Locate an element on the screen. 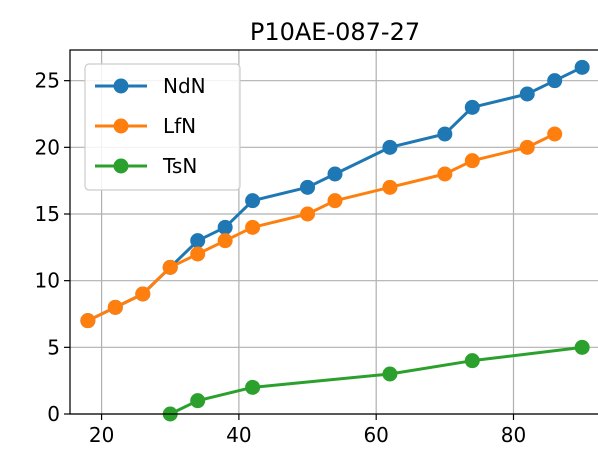  legend-label: TsN is located at coordinates (179, 166).